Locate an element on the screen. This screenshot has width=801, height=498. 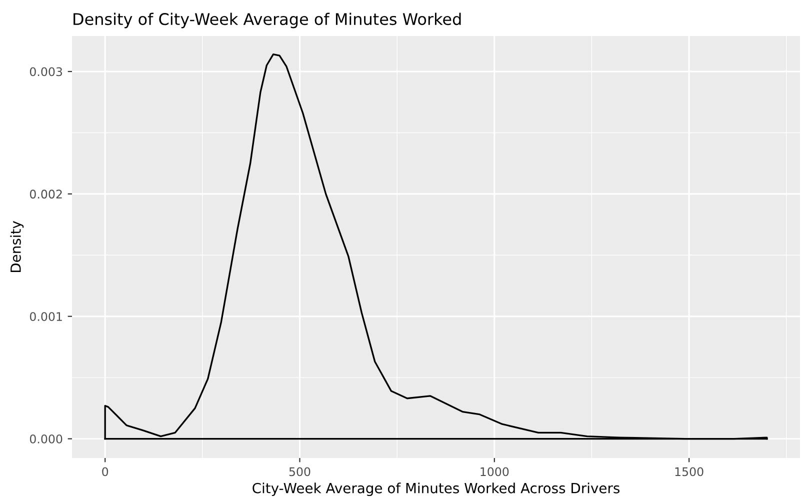
y-tick-label: 0.000 is located at coordinates (46, 439).